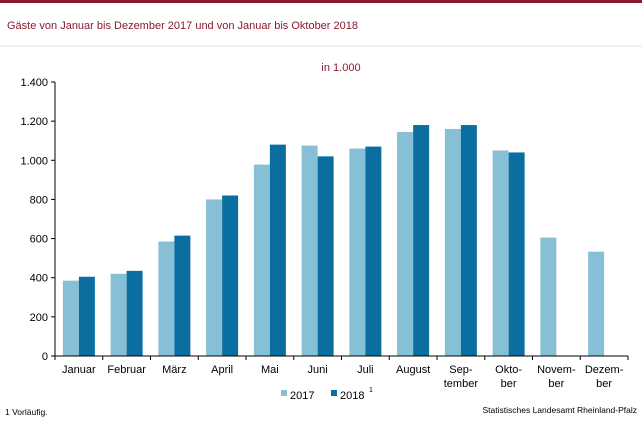  I want to click on y-tick-label: 400, so click(39, 279).